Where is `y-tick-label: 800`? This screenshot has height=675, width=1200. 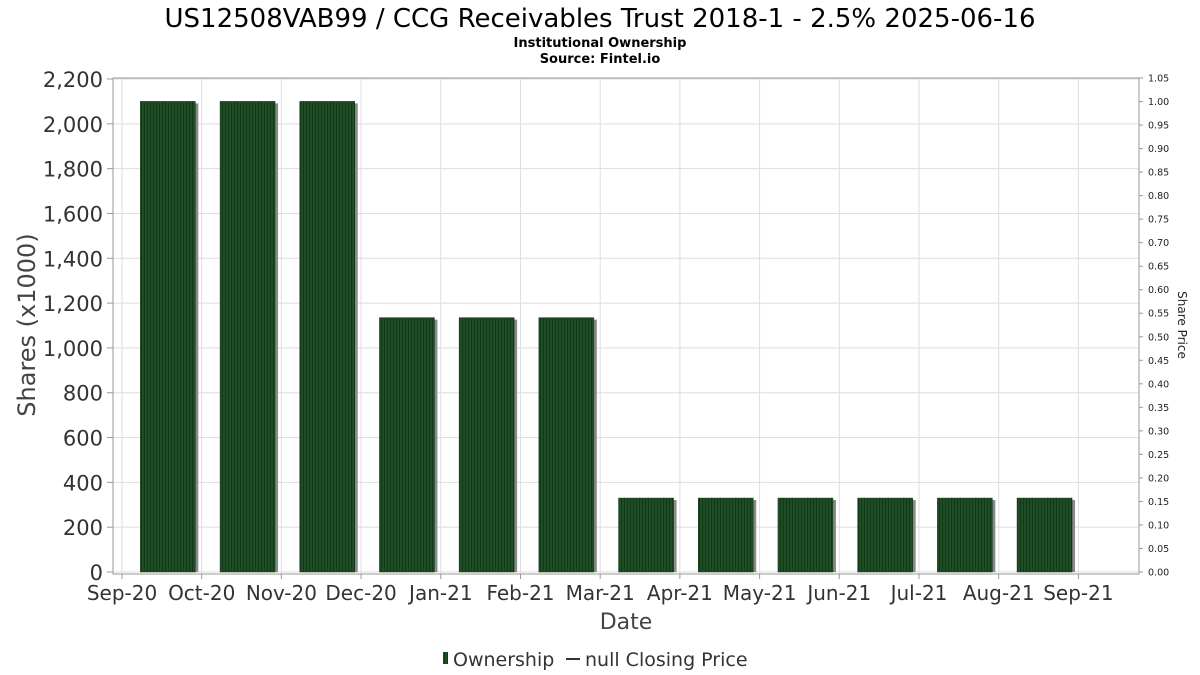
y-tick-label: 800 is located at coordinates (83, 394).